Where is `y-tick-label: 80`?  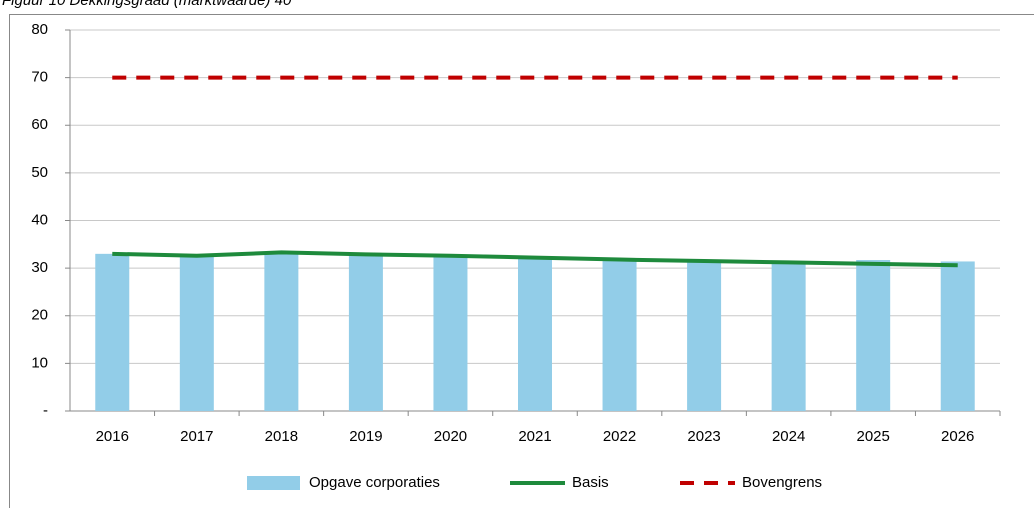 y-tick-label: 80 is located at coordinates (39, 29).